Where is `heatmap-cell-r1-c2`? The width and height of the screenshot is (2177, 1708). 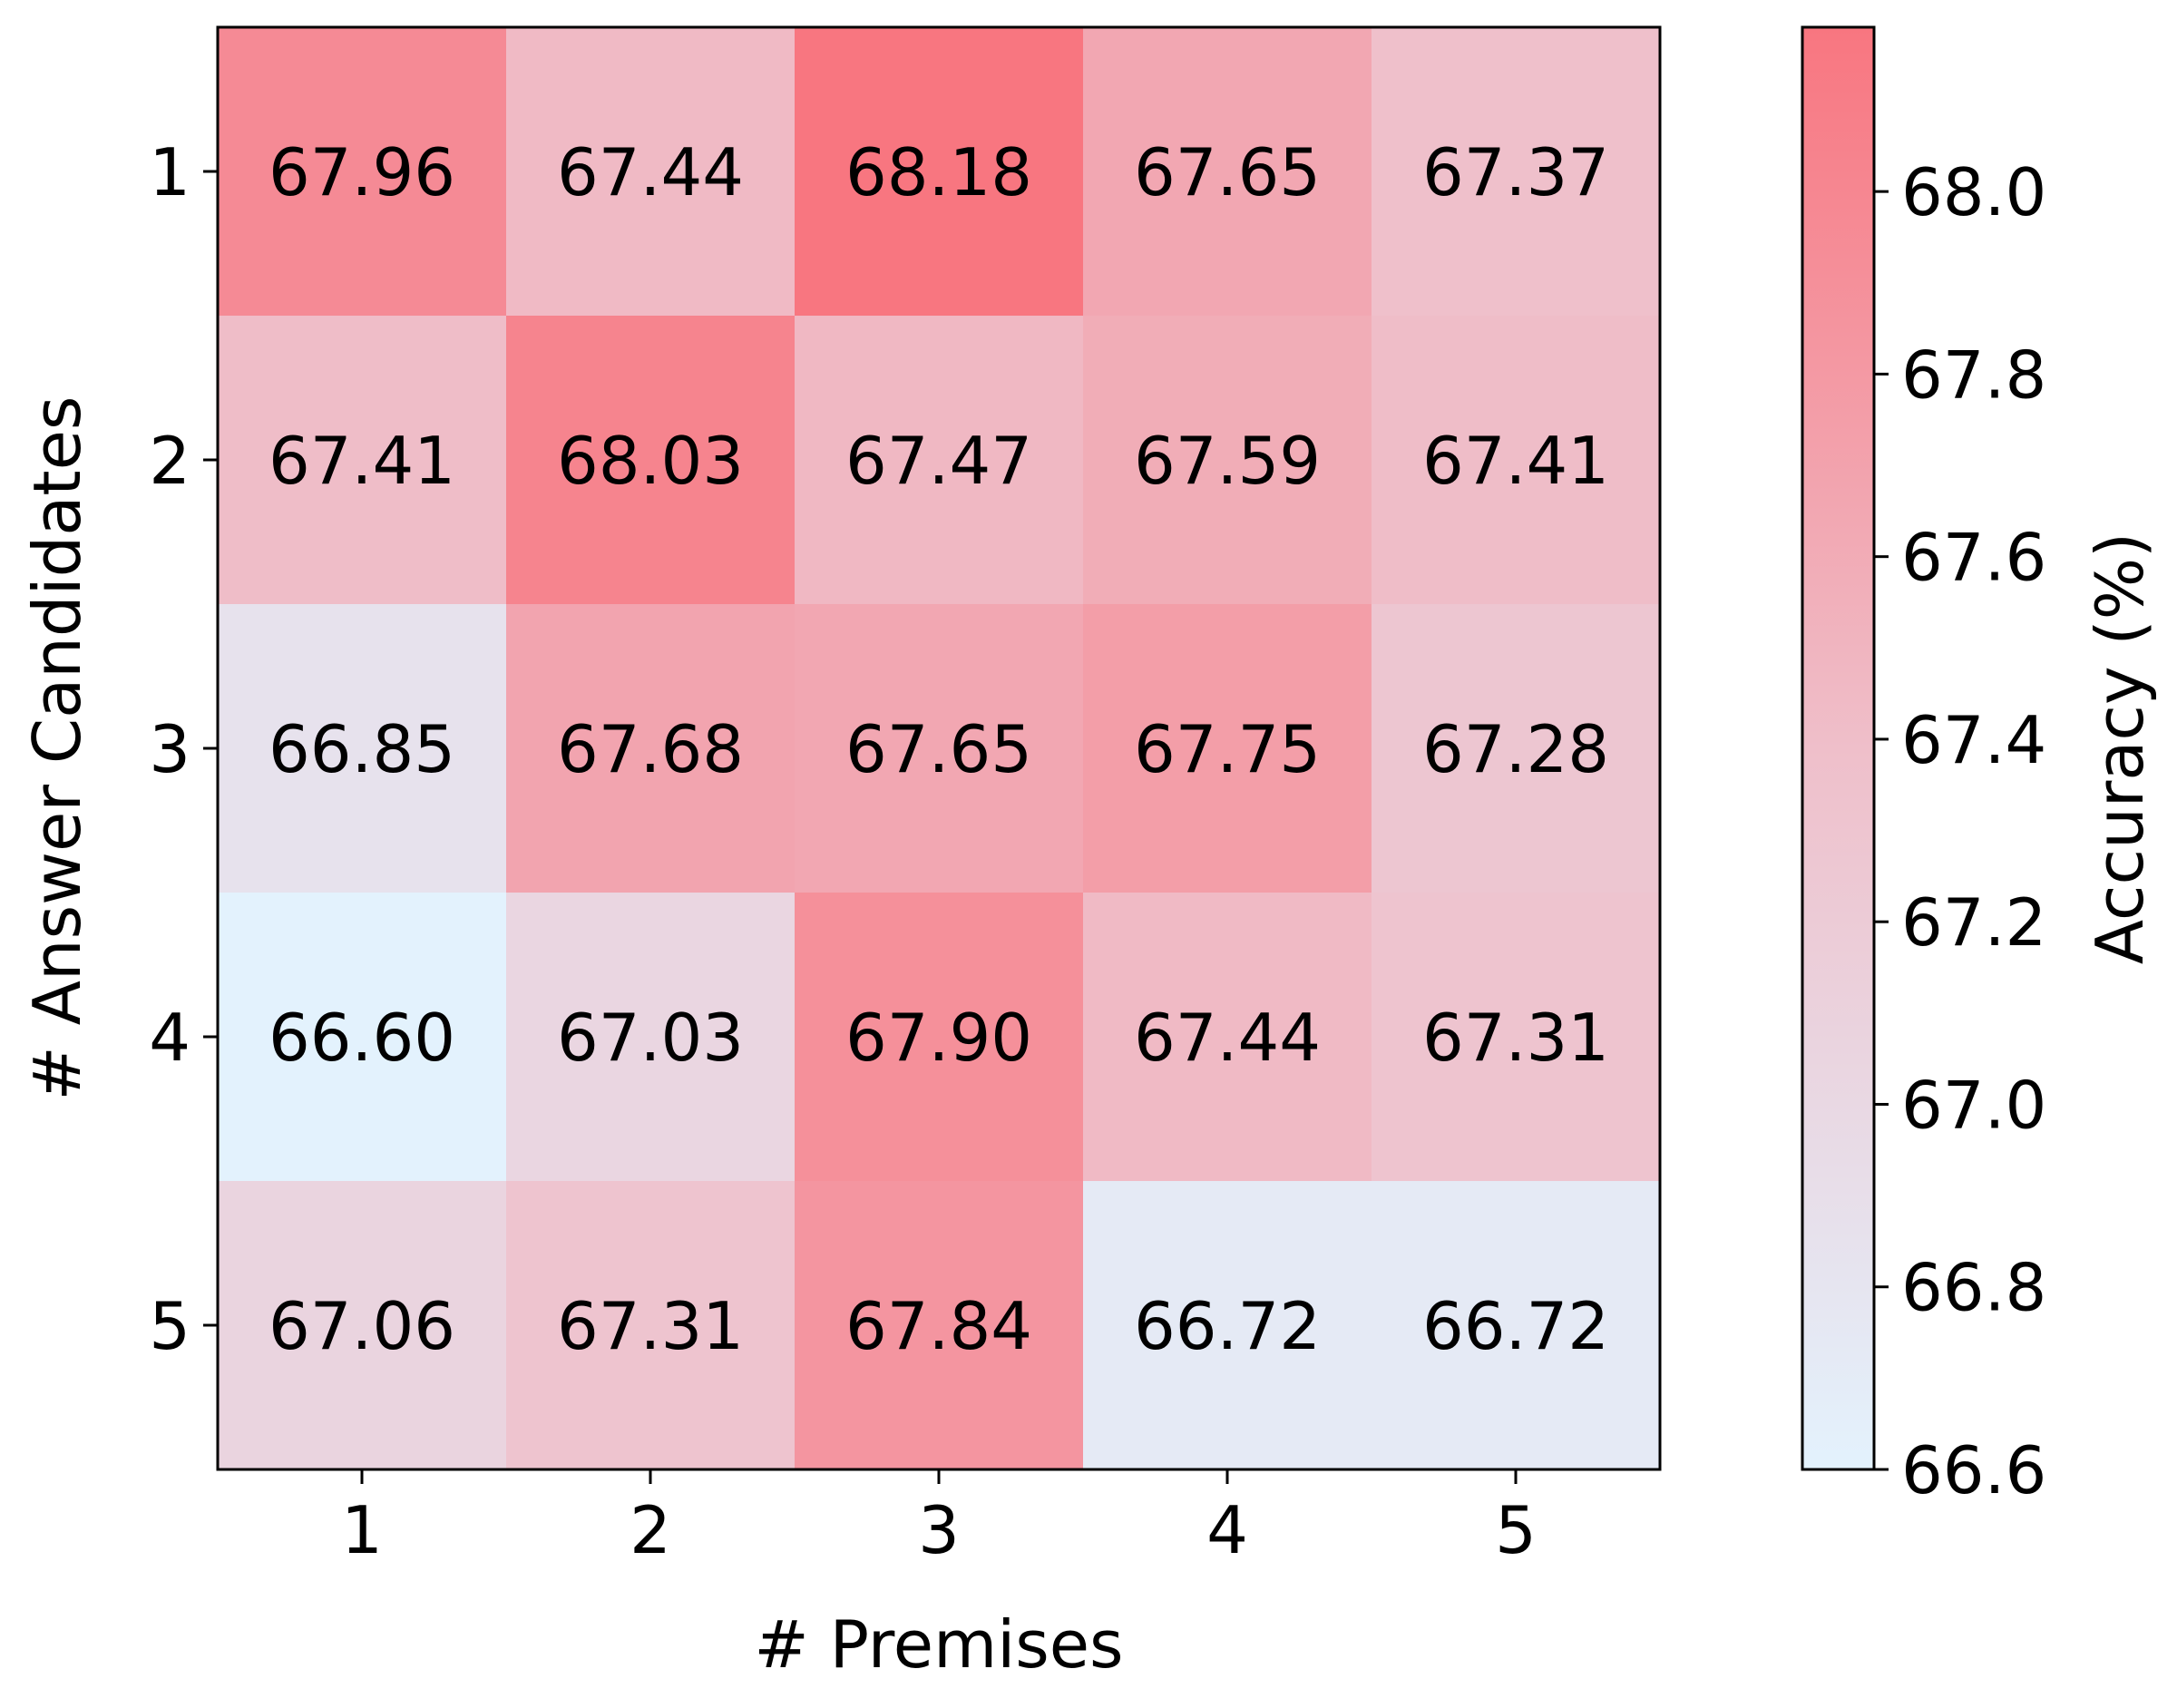
heatmap-cell-r1-c2 is located at coordinates (651, 172).